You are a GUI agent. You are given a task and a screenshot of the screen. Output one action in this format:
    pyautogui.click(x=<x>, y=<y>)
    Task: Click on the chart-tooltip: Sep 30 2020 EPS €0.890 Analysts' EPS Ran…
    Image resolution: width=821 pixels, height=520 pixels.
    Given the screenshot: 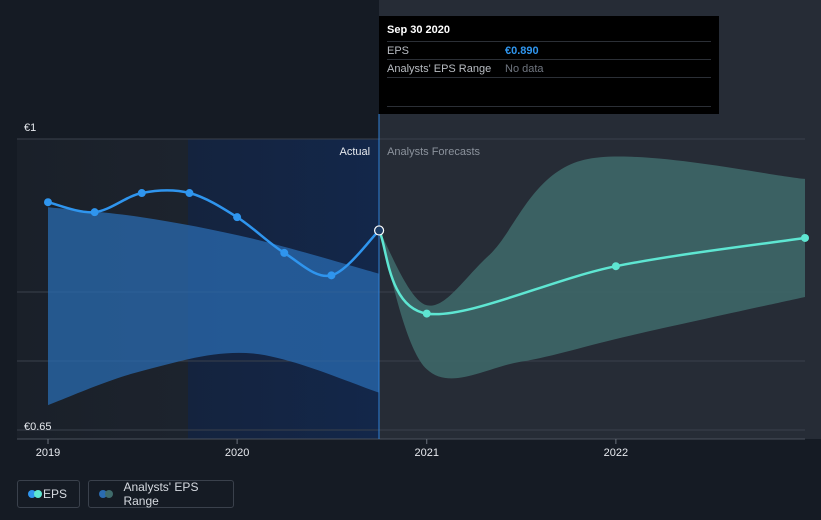 What is the action you would take?
    pyautogui.click(x=549, y=65)
    